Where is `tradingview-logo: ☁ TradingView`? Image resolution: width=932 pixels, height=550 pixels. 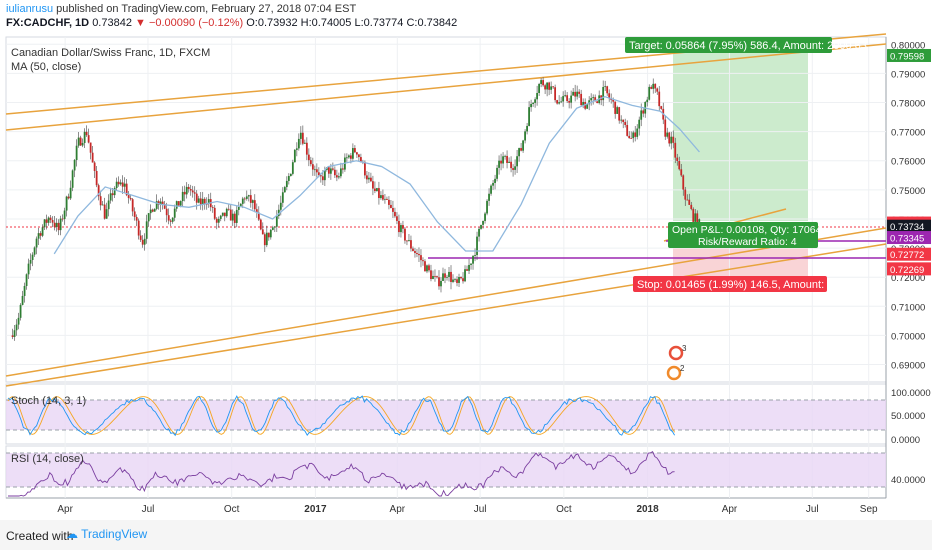 tradingview-logo: ☁ TradingView is located at coordinates (106, 534).